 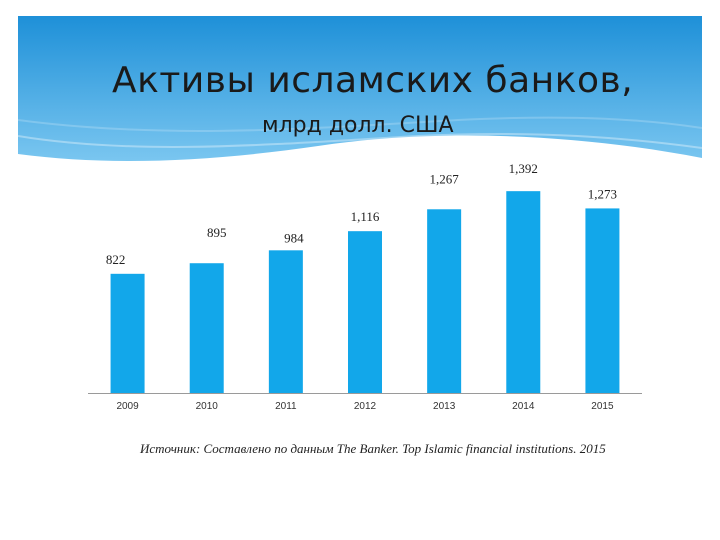 I want to click on bar-2009, so click(x=127, y=333).